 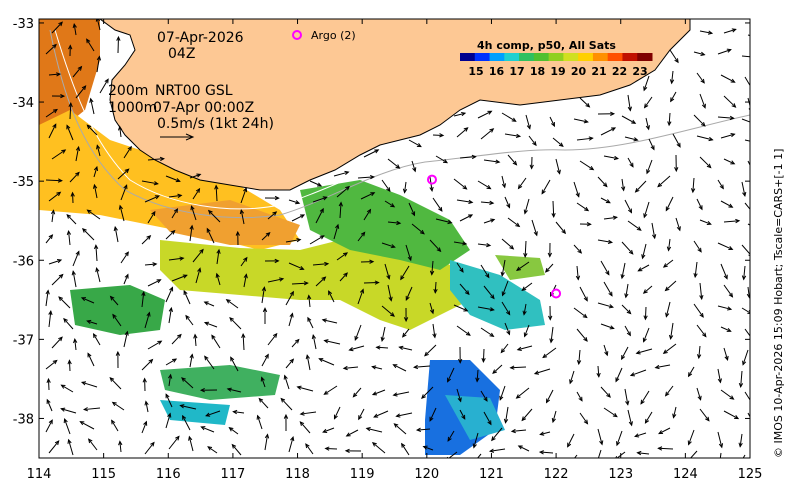 I want to click on lat-tick-label: -37, so click(x=23, y=340).